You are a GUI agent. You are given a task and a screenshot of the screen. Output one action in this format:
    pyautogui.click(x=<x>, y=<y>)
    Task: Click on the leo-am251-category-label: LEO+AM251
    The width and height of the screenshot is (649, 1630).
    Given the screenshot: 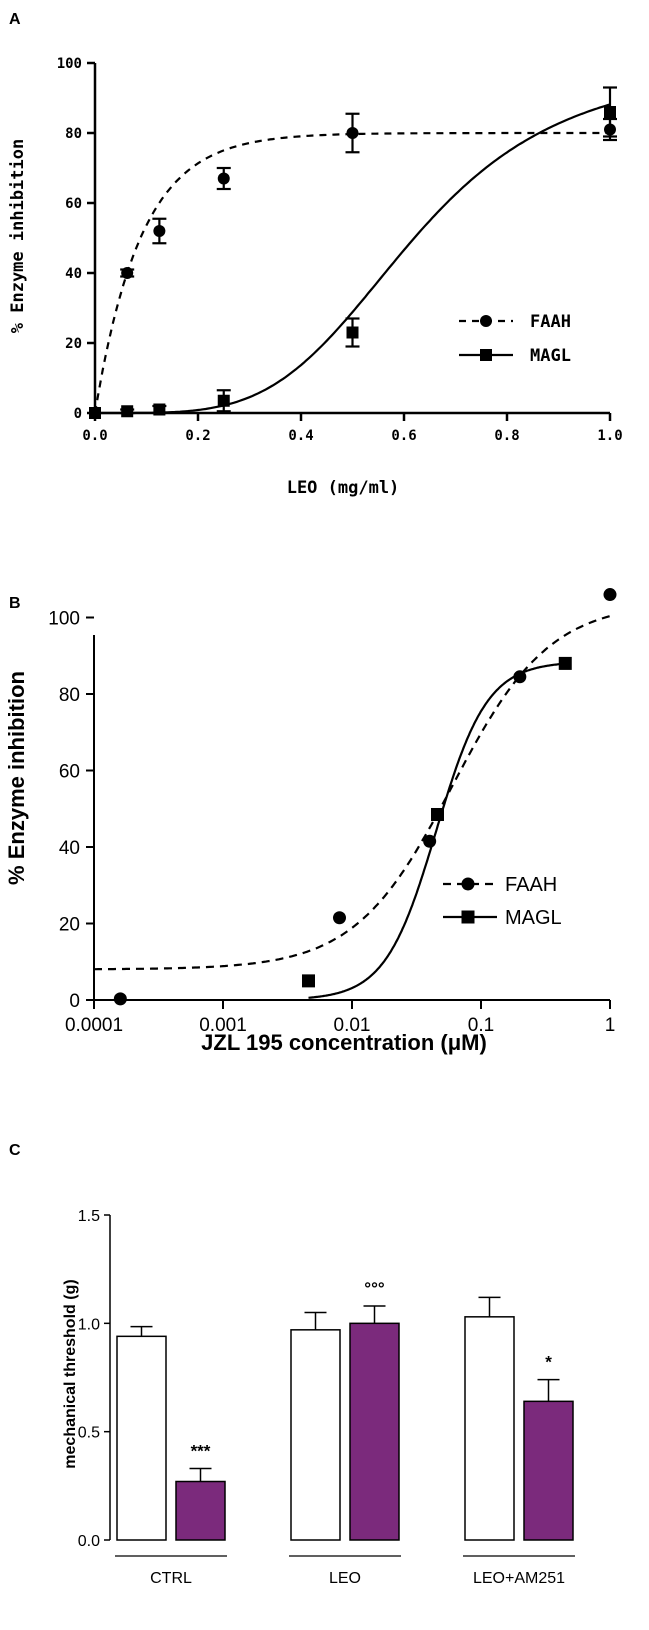 What is the action you would take?
    pyautogui.click(x=519, y=1578)
    